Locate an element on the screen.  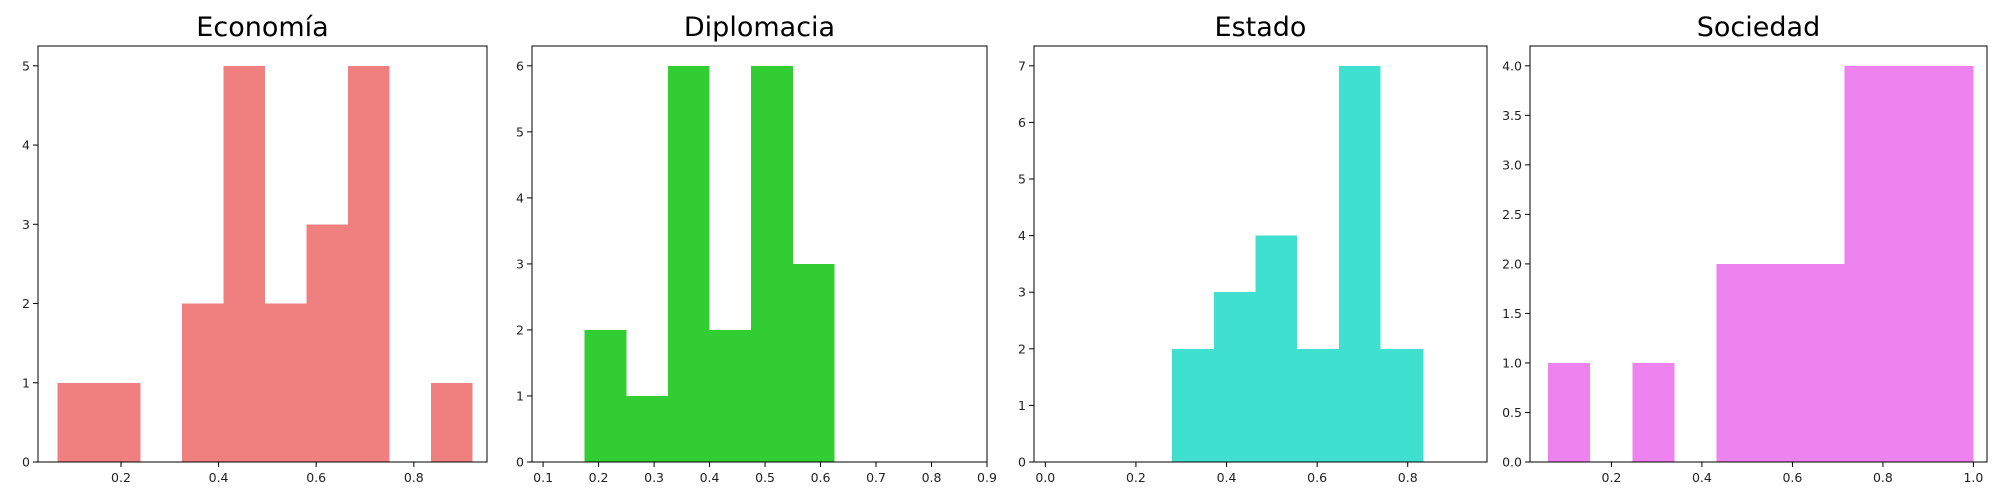
y-tick-label: 3.0 is located at coordinates (1512, 164).